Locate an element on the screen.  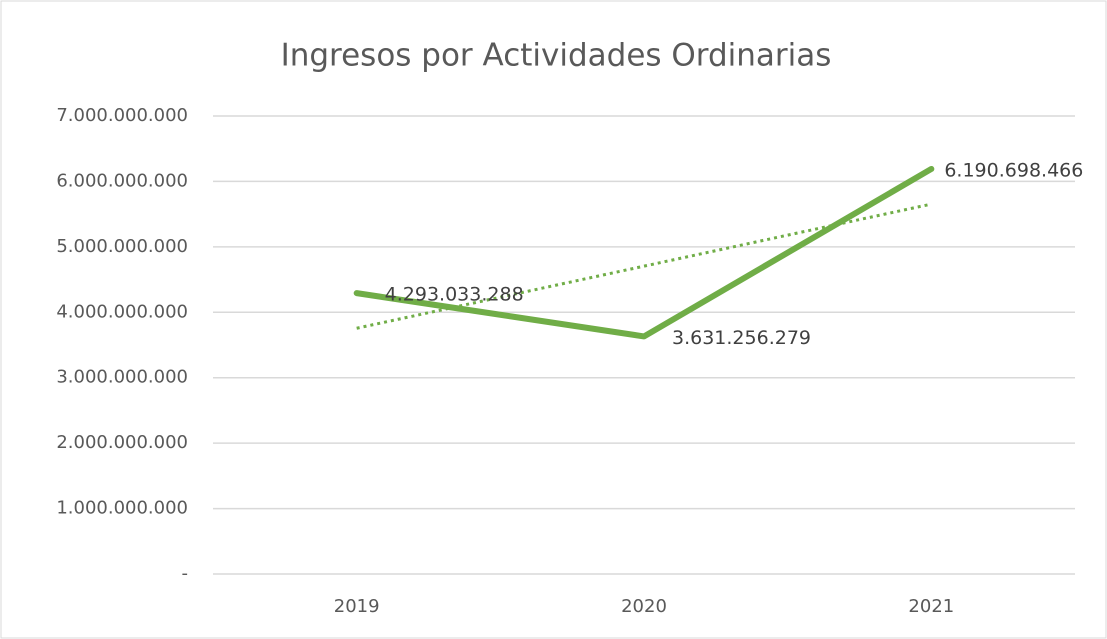
x-tick-label: 2019 is located at coordinates (357, 606).